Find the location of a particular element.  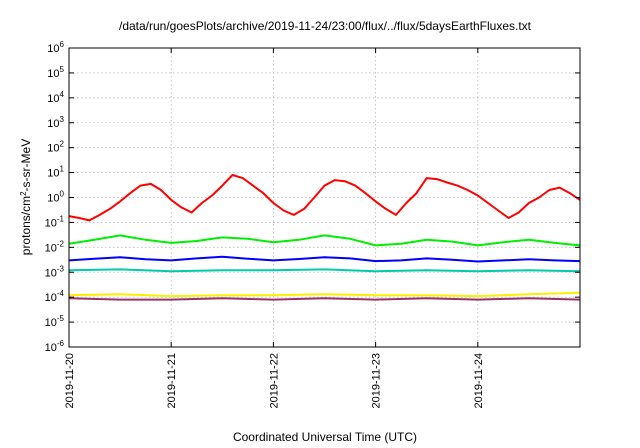

x-tick-label: 2019-11-24 is located at coordinates (479, 380).